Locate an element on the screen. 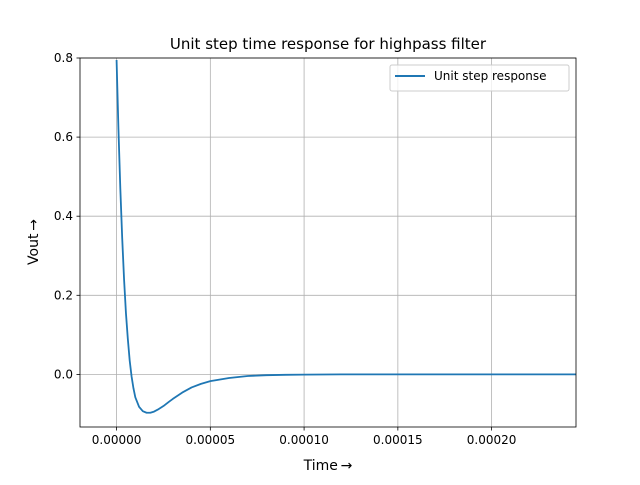 The width and height of the screenshot is (640, 485). y-tick-label: 0.2 is located at coordinates (63, 295).